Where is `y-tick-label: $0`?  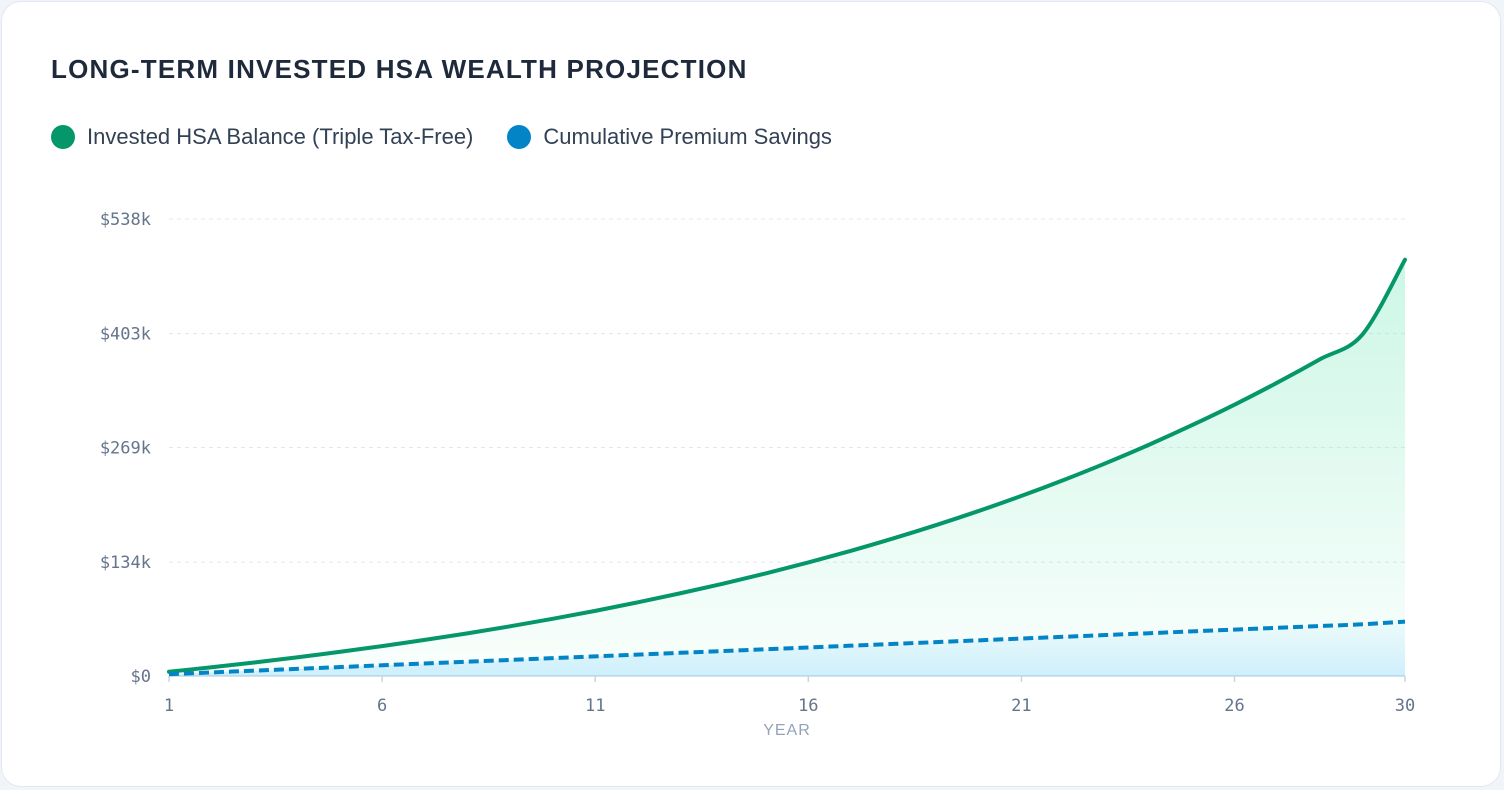 y-tick-label: $0 is located at coordinates (141, 677).